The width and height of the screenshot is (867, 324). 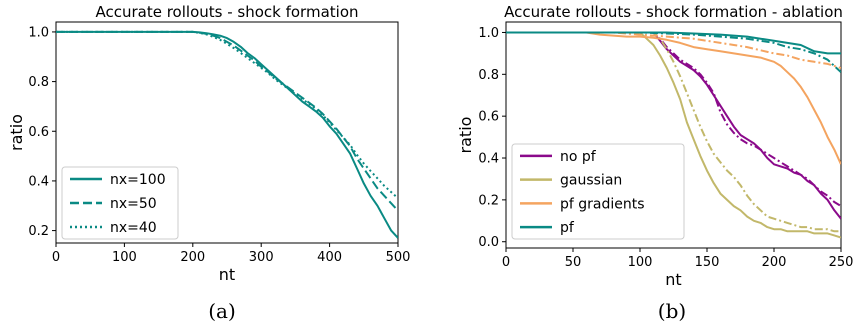 What do you see at coordinates (138, 180) in the screenshot?
I see `legend-label: nx=100` at bounding box center [138, 180].